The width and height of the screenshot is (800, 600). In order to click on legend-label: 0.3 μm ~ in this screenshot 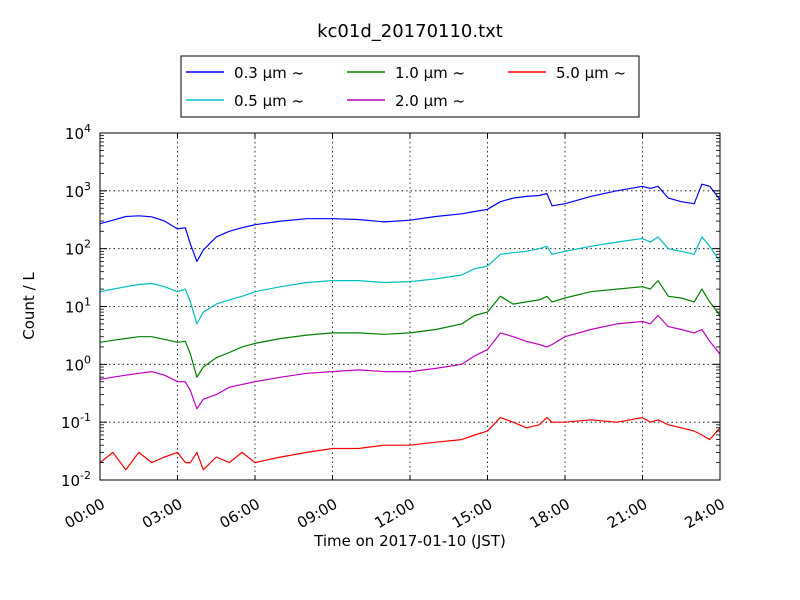, I will do `click(269, 73)`.